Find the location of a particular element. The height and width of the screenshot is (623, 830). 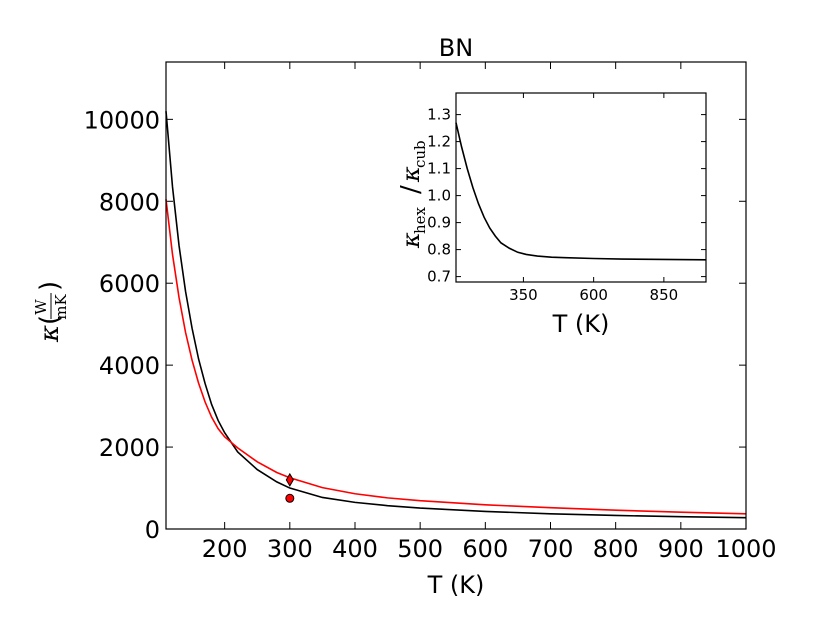

diamond-marker is located at coordinates (289, 479).